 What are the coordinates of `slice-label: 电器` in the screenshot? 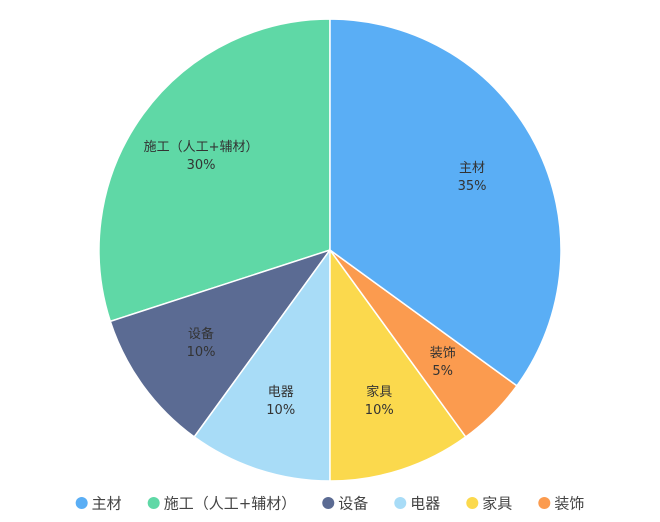 It's located at (281, 392).